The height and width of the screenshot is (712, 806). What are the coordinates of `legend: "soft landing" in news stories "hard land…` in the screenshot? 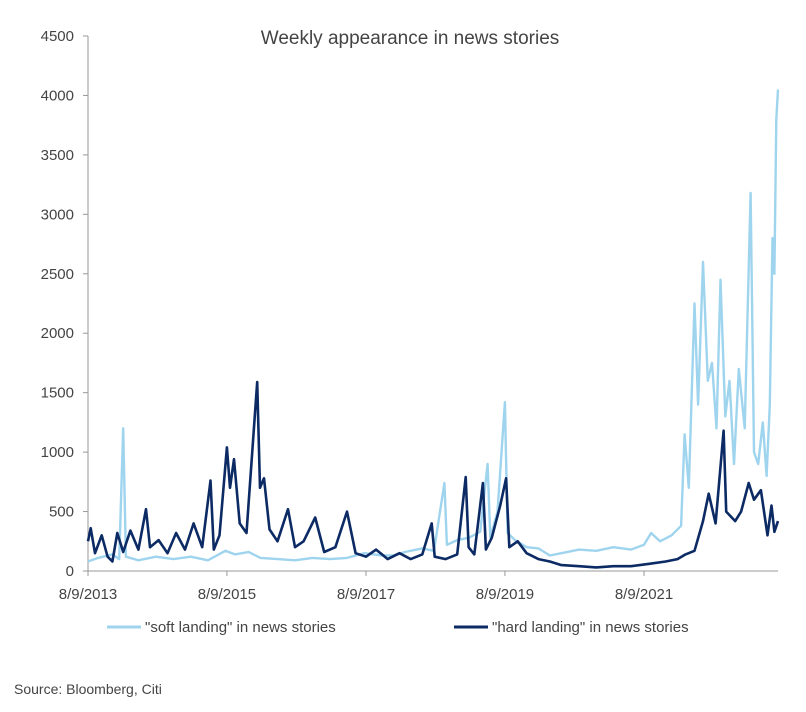 It's located at (398, 627).